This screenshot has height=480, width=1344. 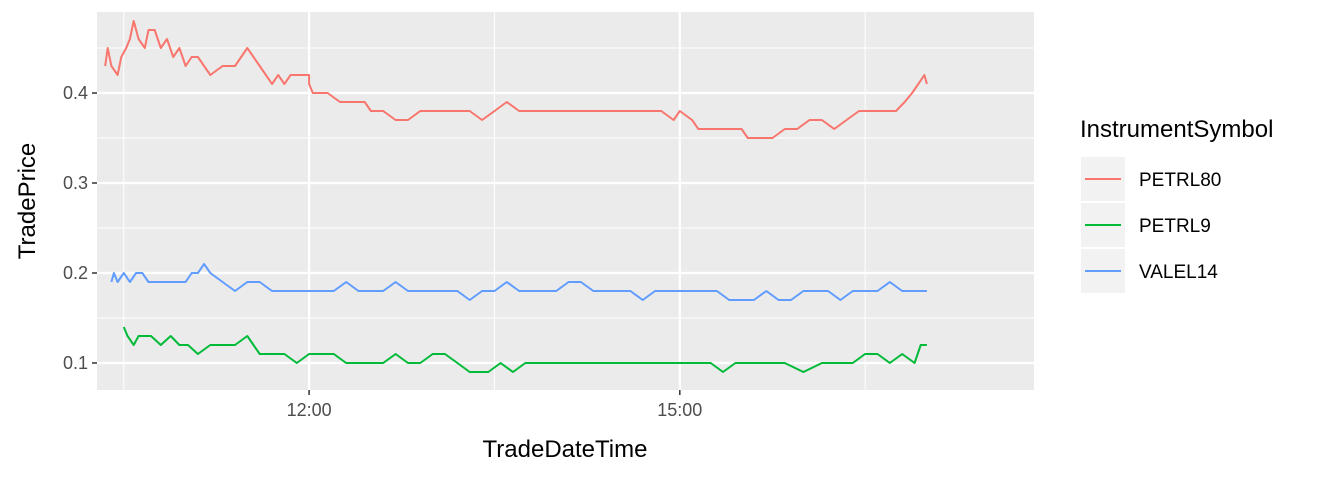 What do you see at coordinates (75, 183) in the screenshot?
I see `y-tick-label: 0.3` at bounding box center [75, 183].